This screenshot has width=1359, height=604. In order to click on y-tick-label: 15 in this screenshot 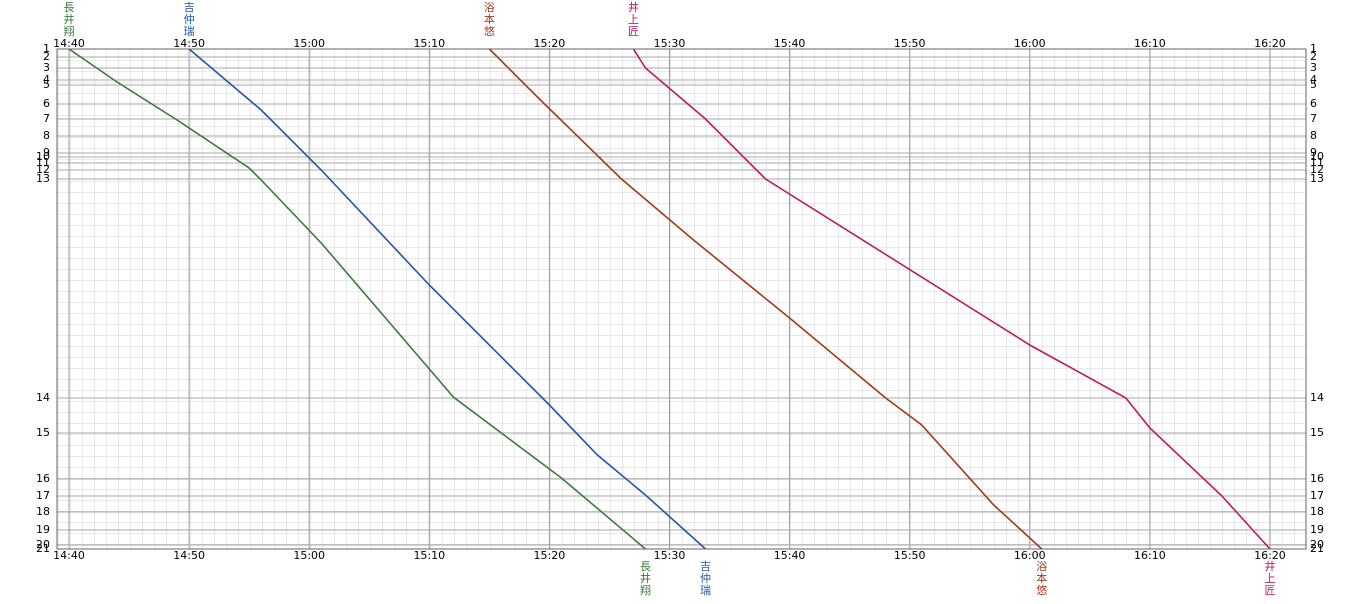, I will do `click(43, 432)`.